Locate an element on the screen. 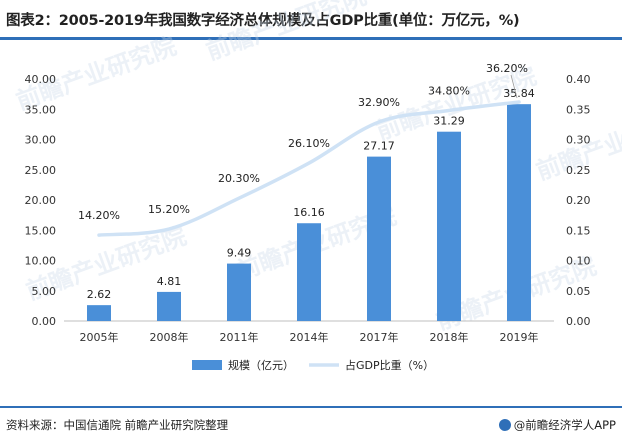 This screenshot has width=622, height=441. y-right-tick-label: 0.35 is located at coordinates (578, 109).